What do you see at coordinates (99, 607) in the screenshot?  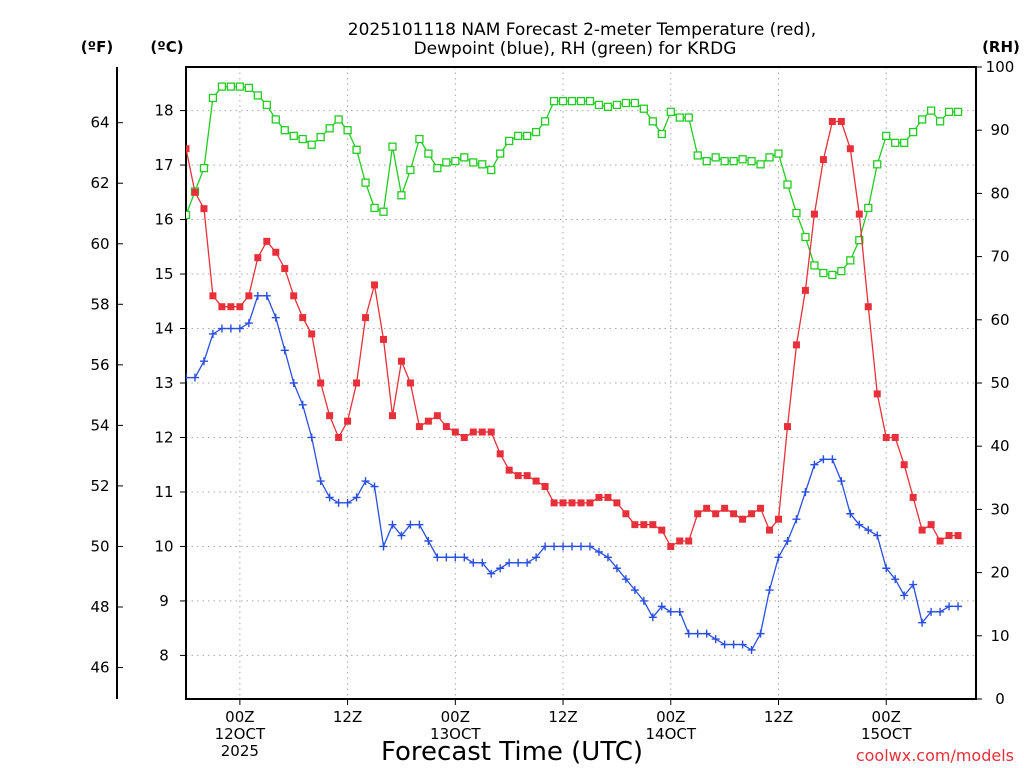 I see `fahrenheit-tick-label: 48` at bounding box center [99, 607].